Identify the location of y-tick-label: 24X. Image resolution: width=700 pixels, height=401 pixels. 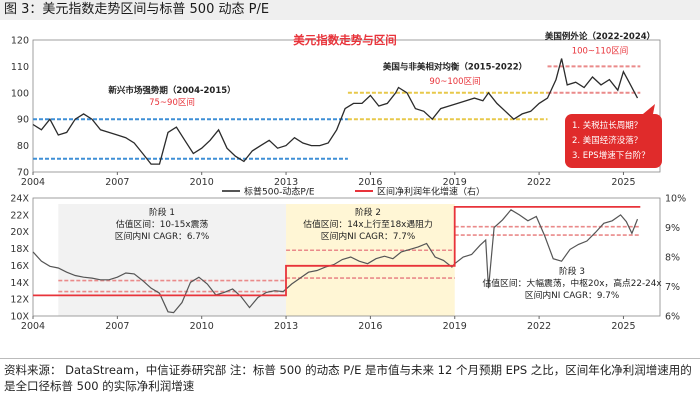
(19, 199).